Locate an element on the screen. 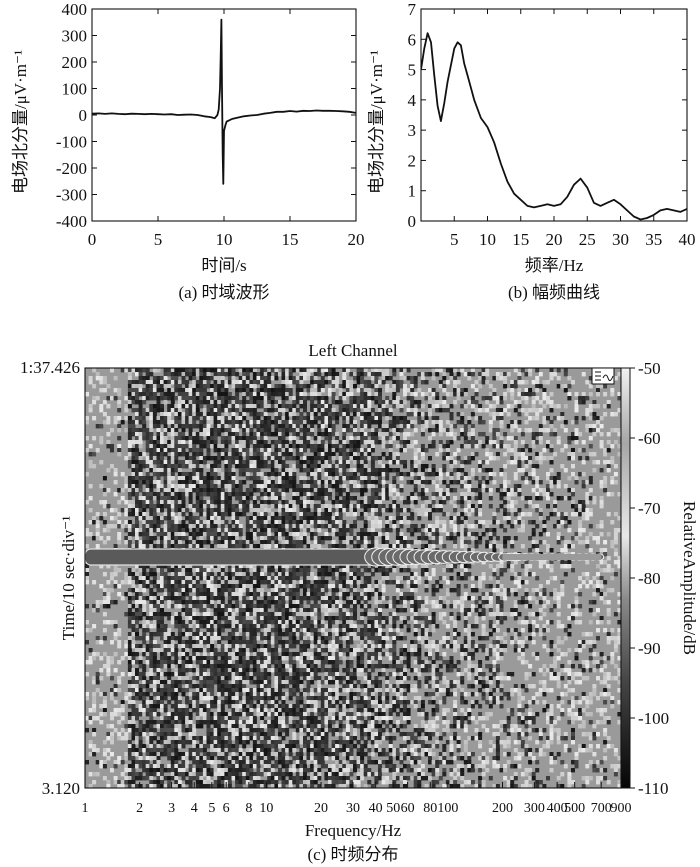 The width and height of the screenshot is (700, 867). panel-b-frame is located at coordinates (554, 115).